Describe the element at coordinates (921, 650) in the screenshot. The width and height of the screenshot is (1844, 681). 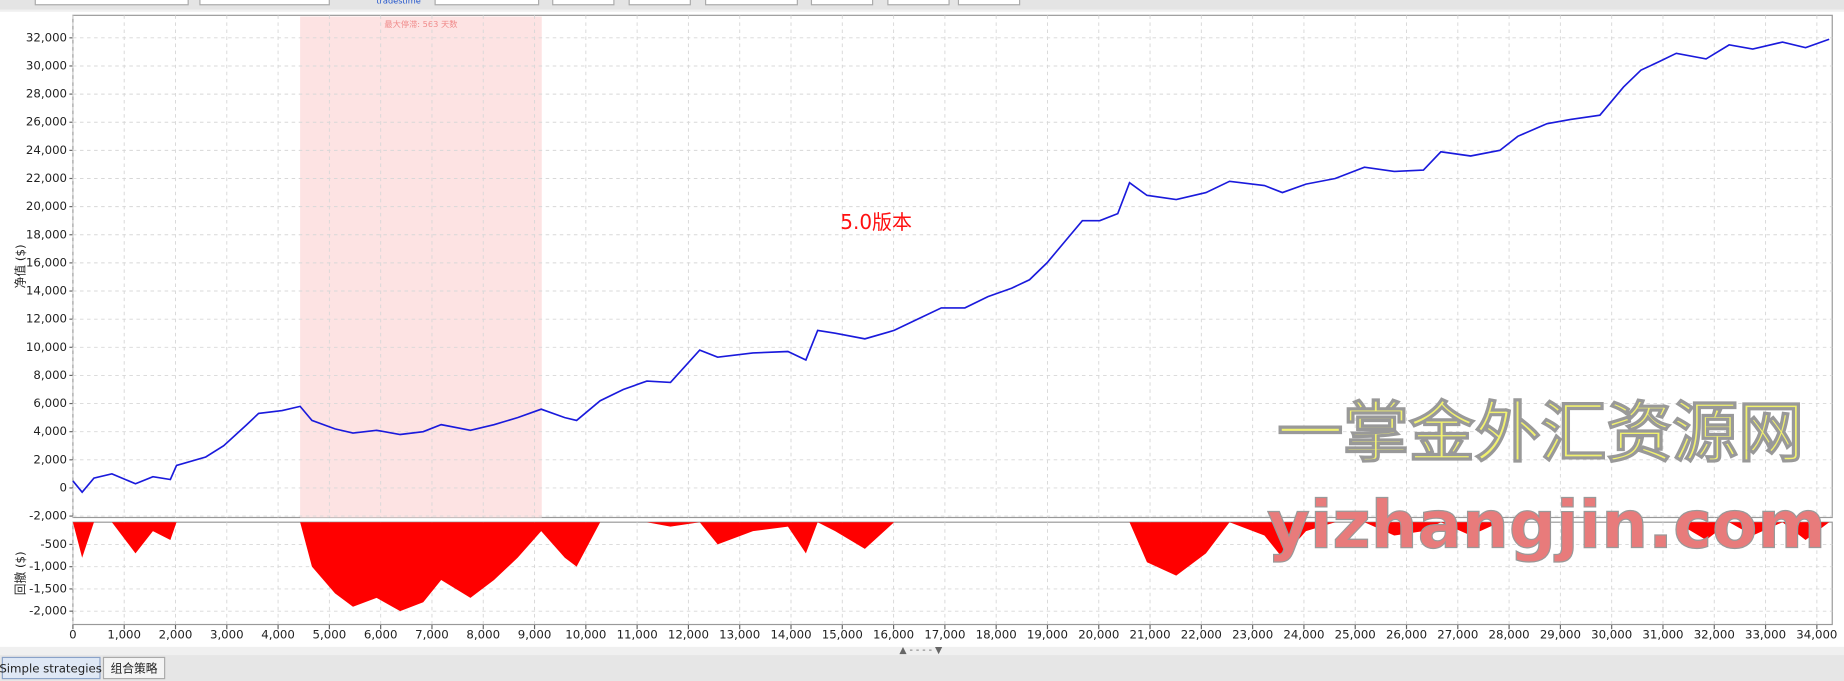
I see `splitter: ▲ - - - - ▼` at that location.